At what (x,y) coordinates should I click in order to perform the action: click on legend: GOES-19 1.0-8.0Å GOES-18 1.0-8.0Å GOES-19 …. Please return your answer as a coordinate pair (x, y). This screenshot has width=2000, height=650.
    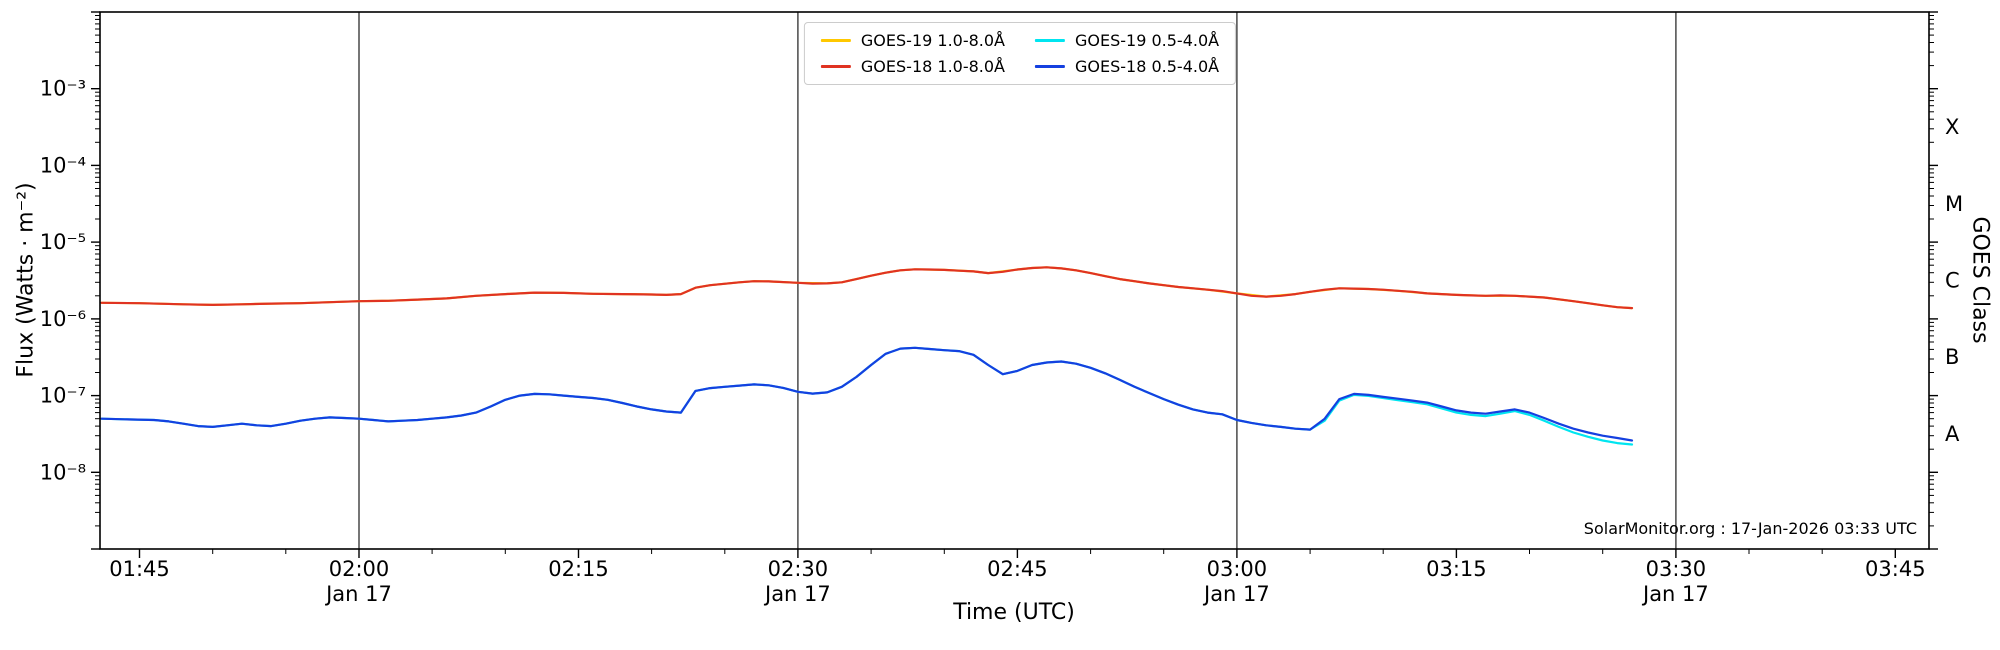
    Looking at the image, I should click on (1020, 53).